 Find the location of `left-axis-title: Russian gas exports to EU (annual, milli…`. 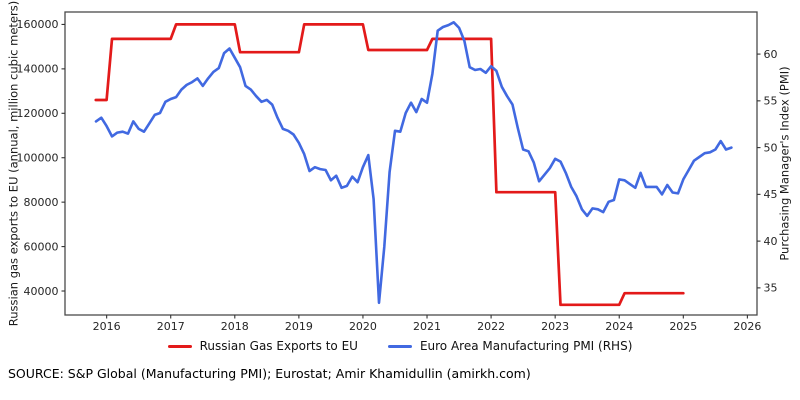

left-axis-title: Russian gas exports to EU (annual, milli… is located at coordinates (13, 163).